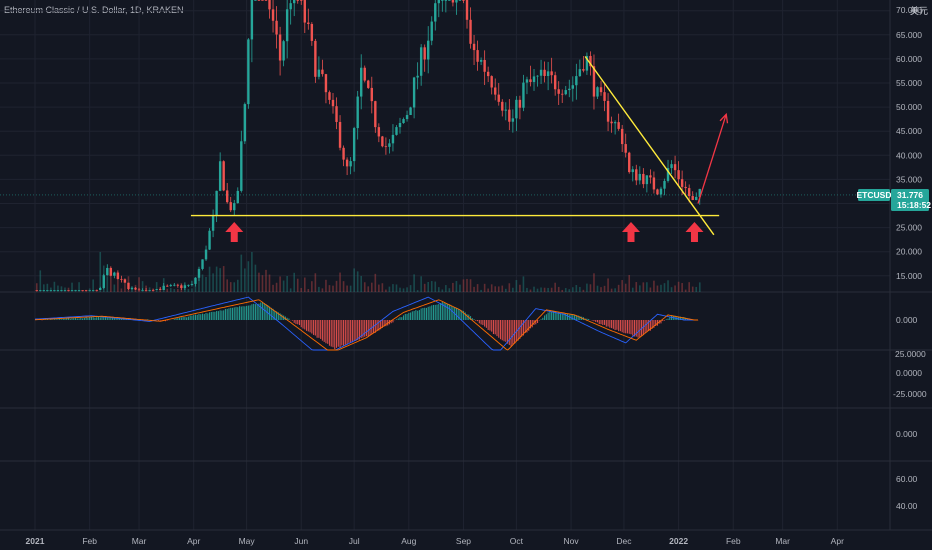 The height and width of the screenshot is (550, 932). What do you see at coordinates (909, 155) in the screenshot?
I see `price-tick-label: 40.000` at bounding box center [909, 155].